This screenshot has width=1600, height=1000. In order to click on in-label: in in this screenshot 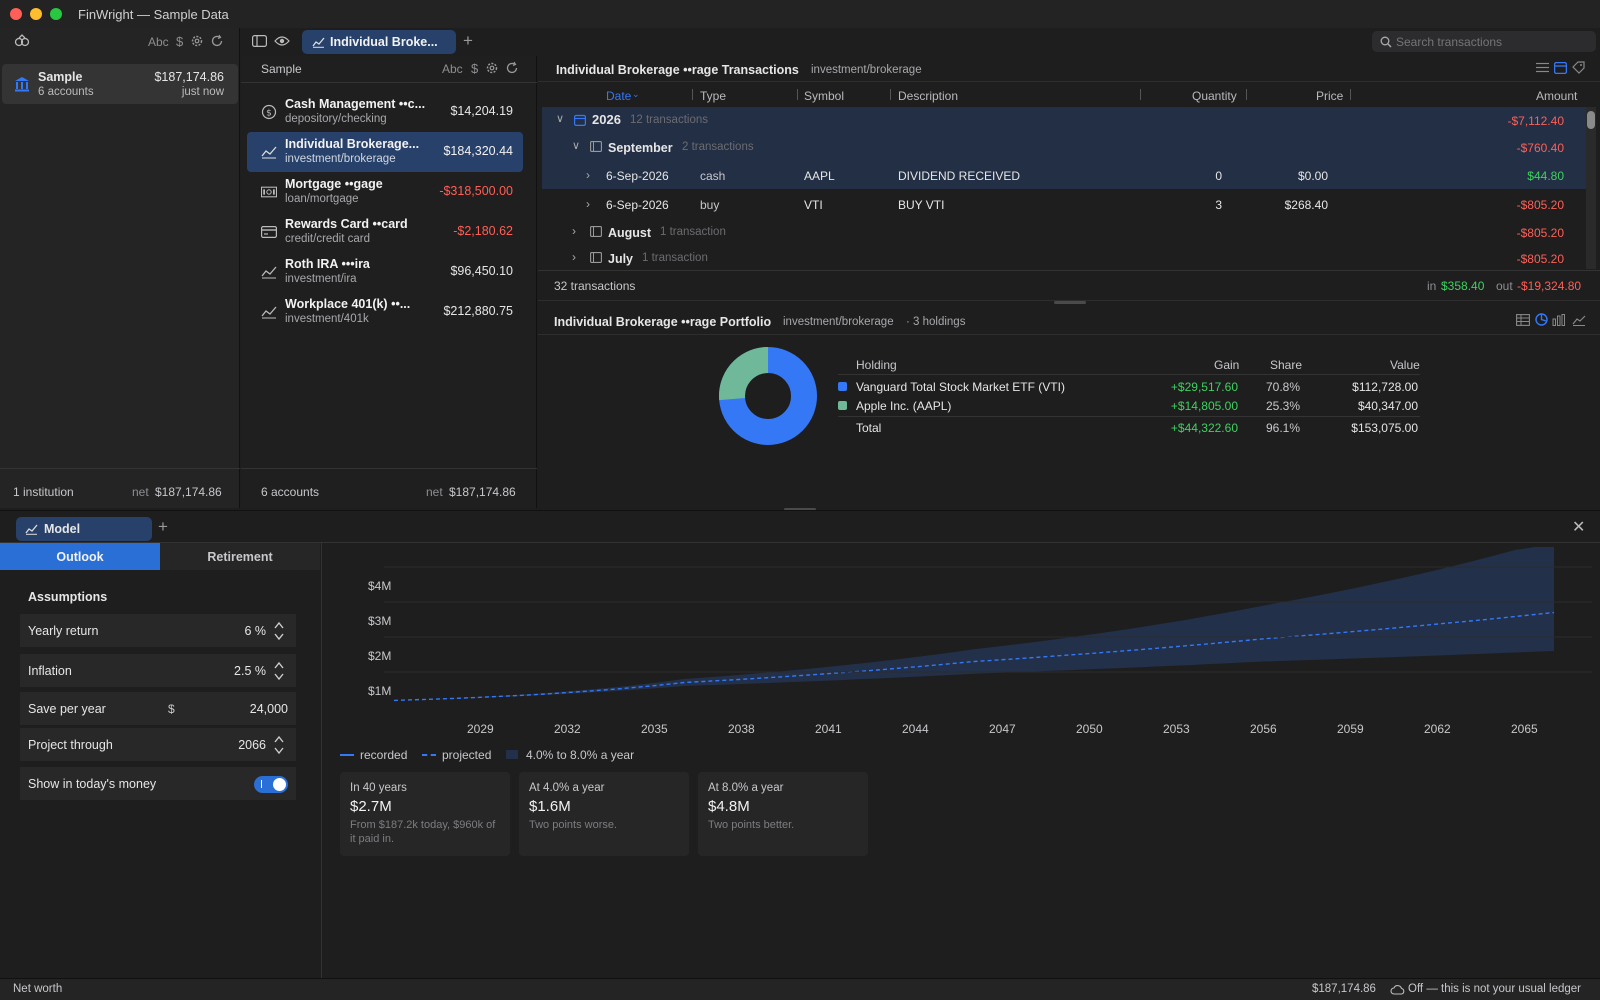, I will do `click(1432, 286)`.